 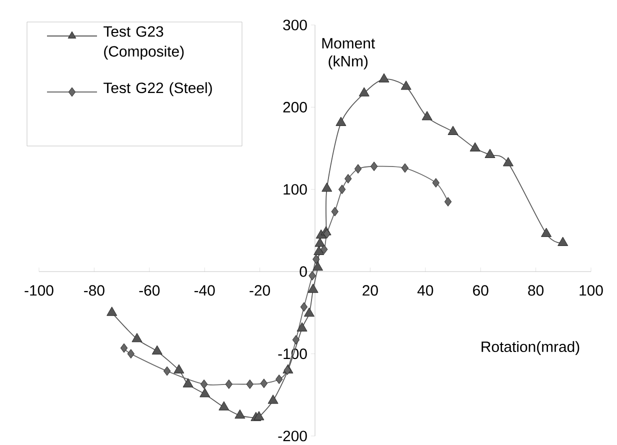 What do you see at coordinates (260, 290) in the screenshot?
I see `x-tick-label: -20` at bounding box center [260, 290].